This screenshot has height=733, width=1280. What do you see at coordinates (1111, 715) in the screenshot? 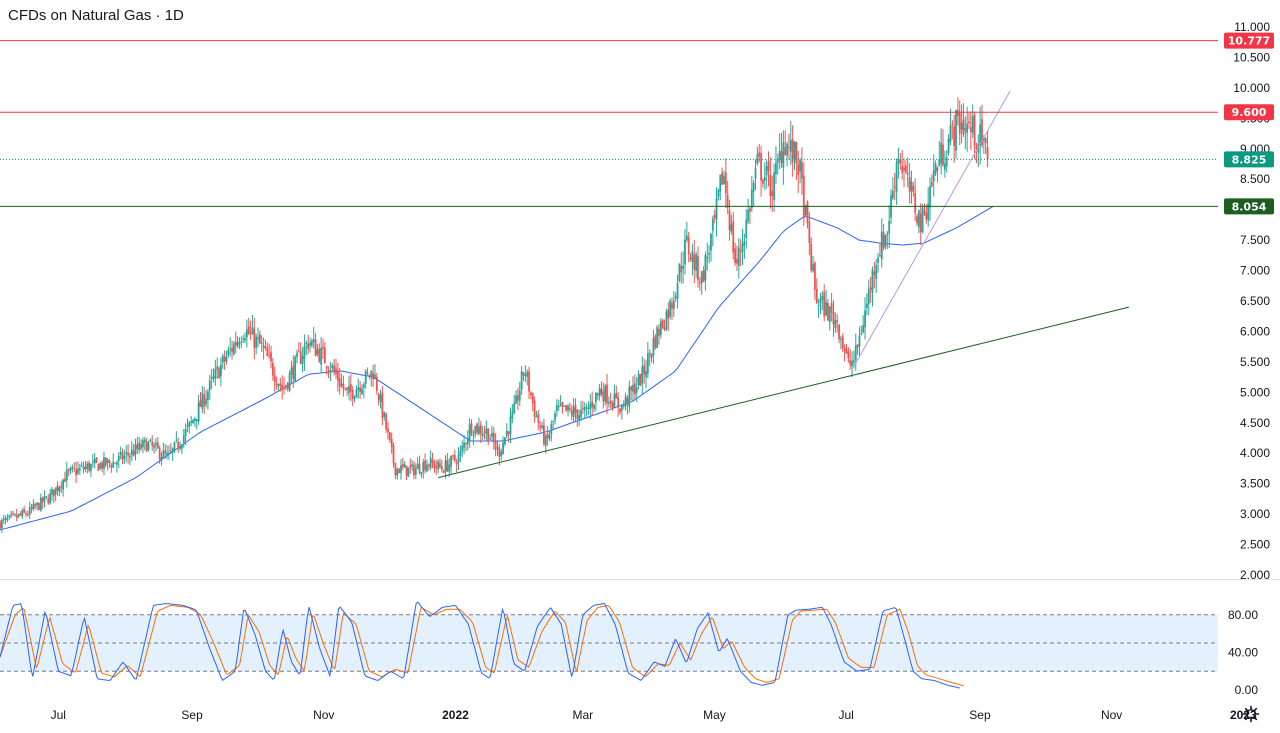
I see `x-tick-label: Nov` at bounding box center [1111, 715].